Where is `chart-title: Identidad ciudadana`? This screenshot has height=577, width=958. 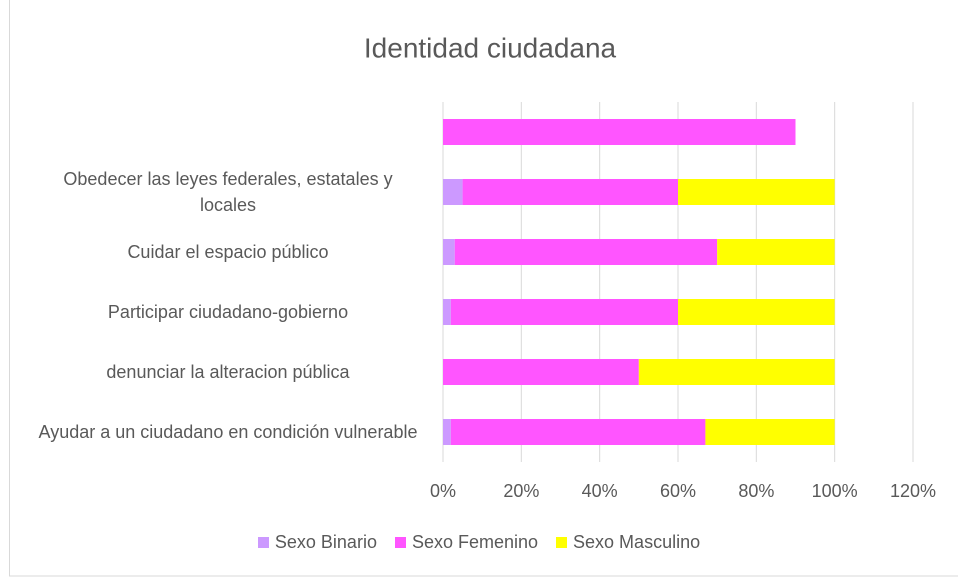
chart-title: Identidad ciudadana is located at coordinates (490, 47).